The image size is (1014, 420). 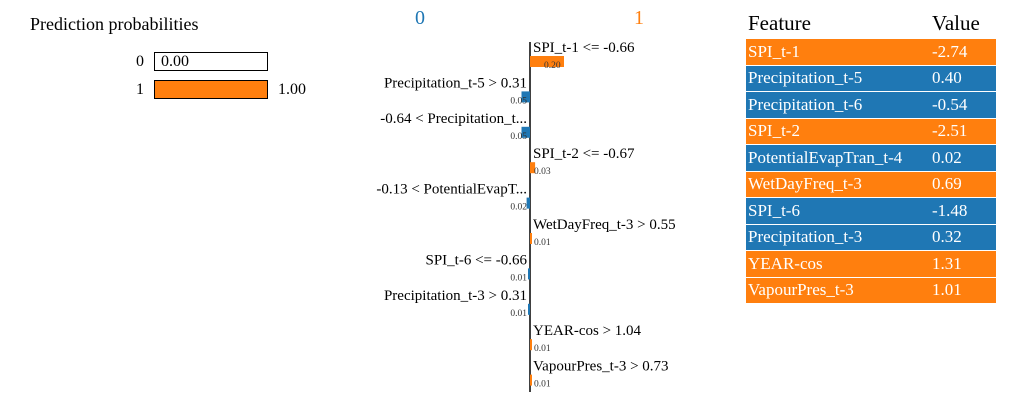 What do you see at coordinates (838, 264) in the screenshot?
I see `feature-cell: YEAR-cos` at bounding box center [838, 264].